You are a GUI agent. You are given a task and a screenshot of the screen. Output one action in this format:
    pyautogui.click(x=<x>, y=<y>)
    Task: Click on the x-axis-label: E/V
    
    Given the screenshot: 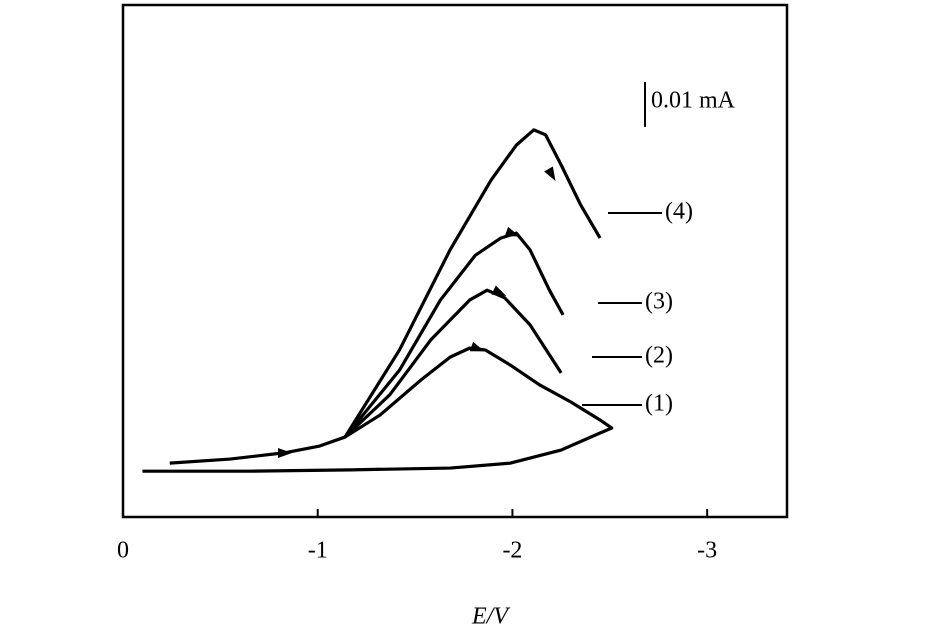 What is the action you would take?
    pyautogui.click(x=490, y=617)
    